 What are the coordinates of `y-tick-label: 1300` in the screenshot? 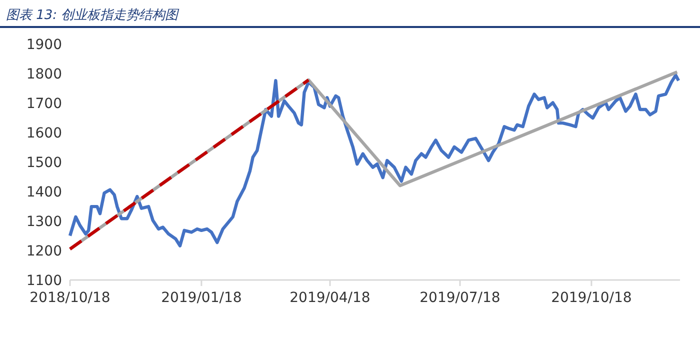 It's located at (44, 222).